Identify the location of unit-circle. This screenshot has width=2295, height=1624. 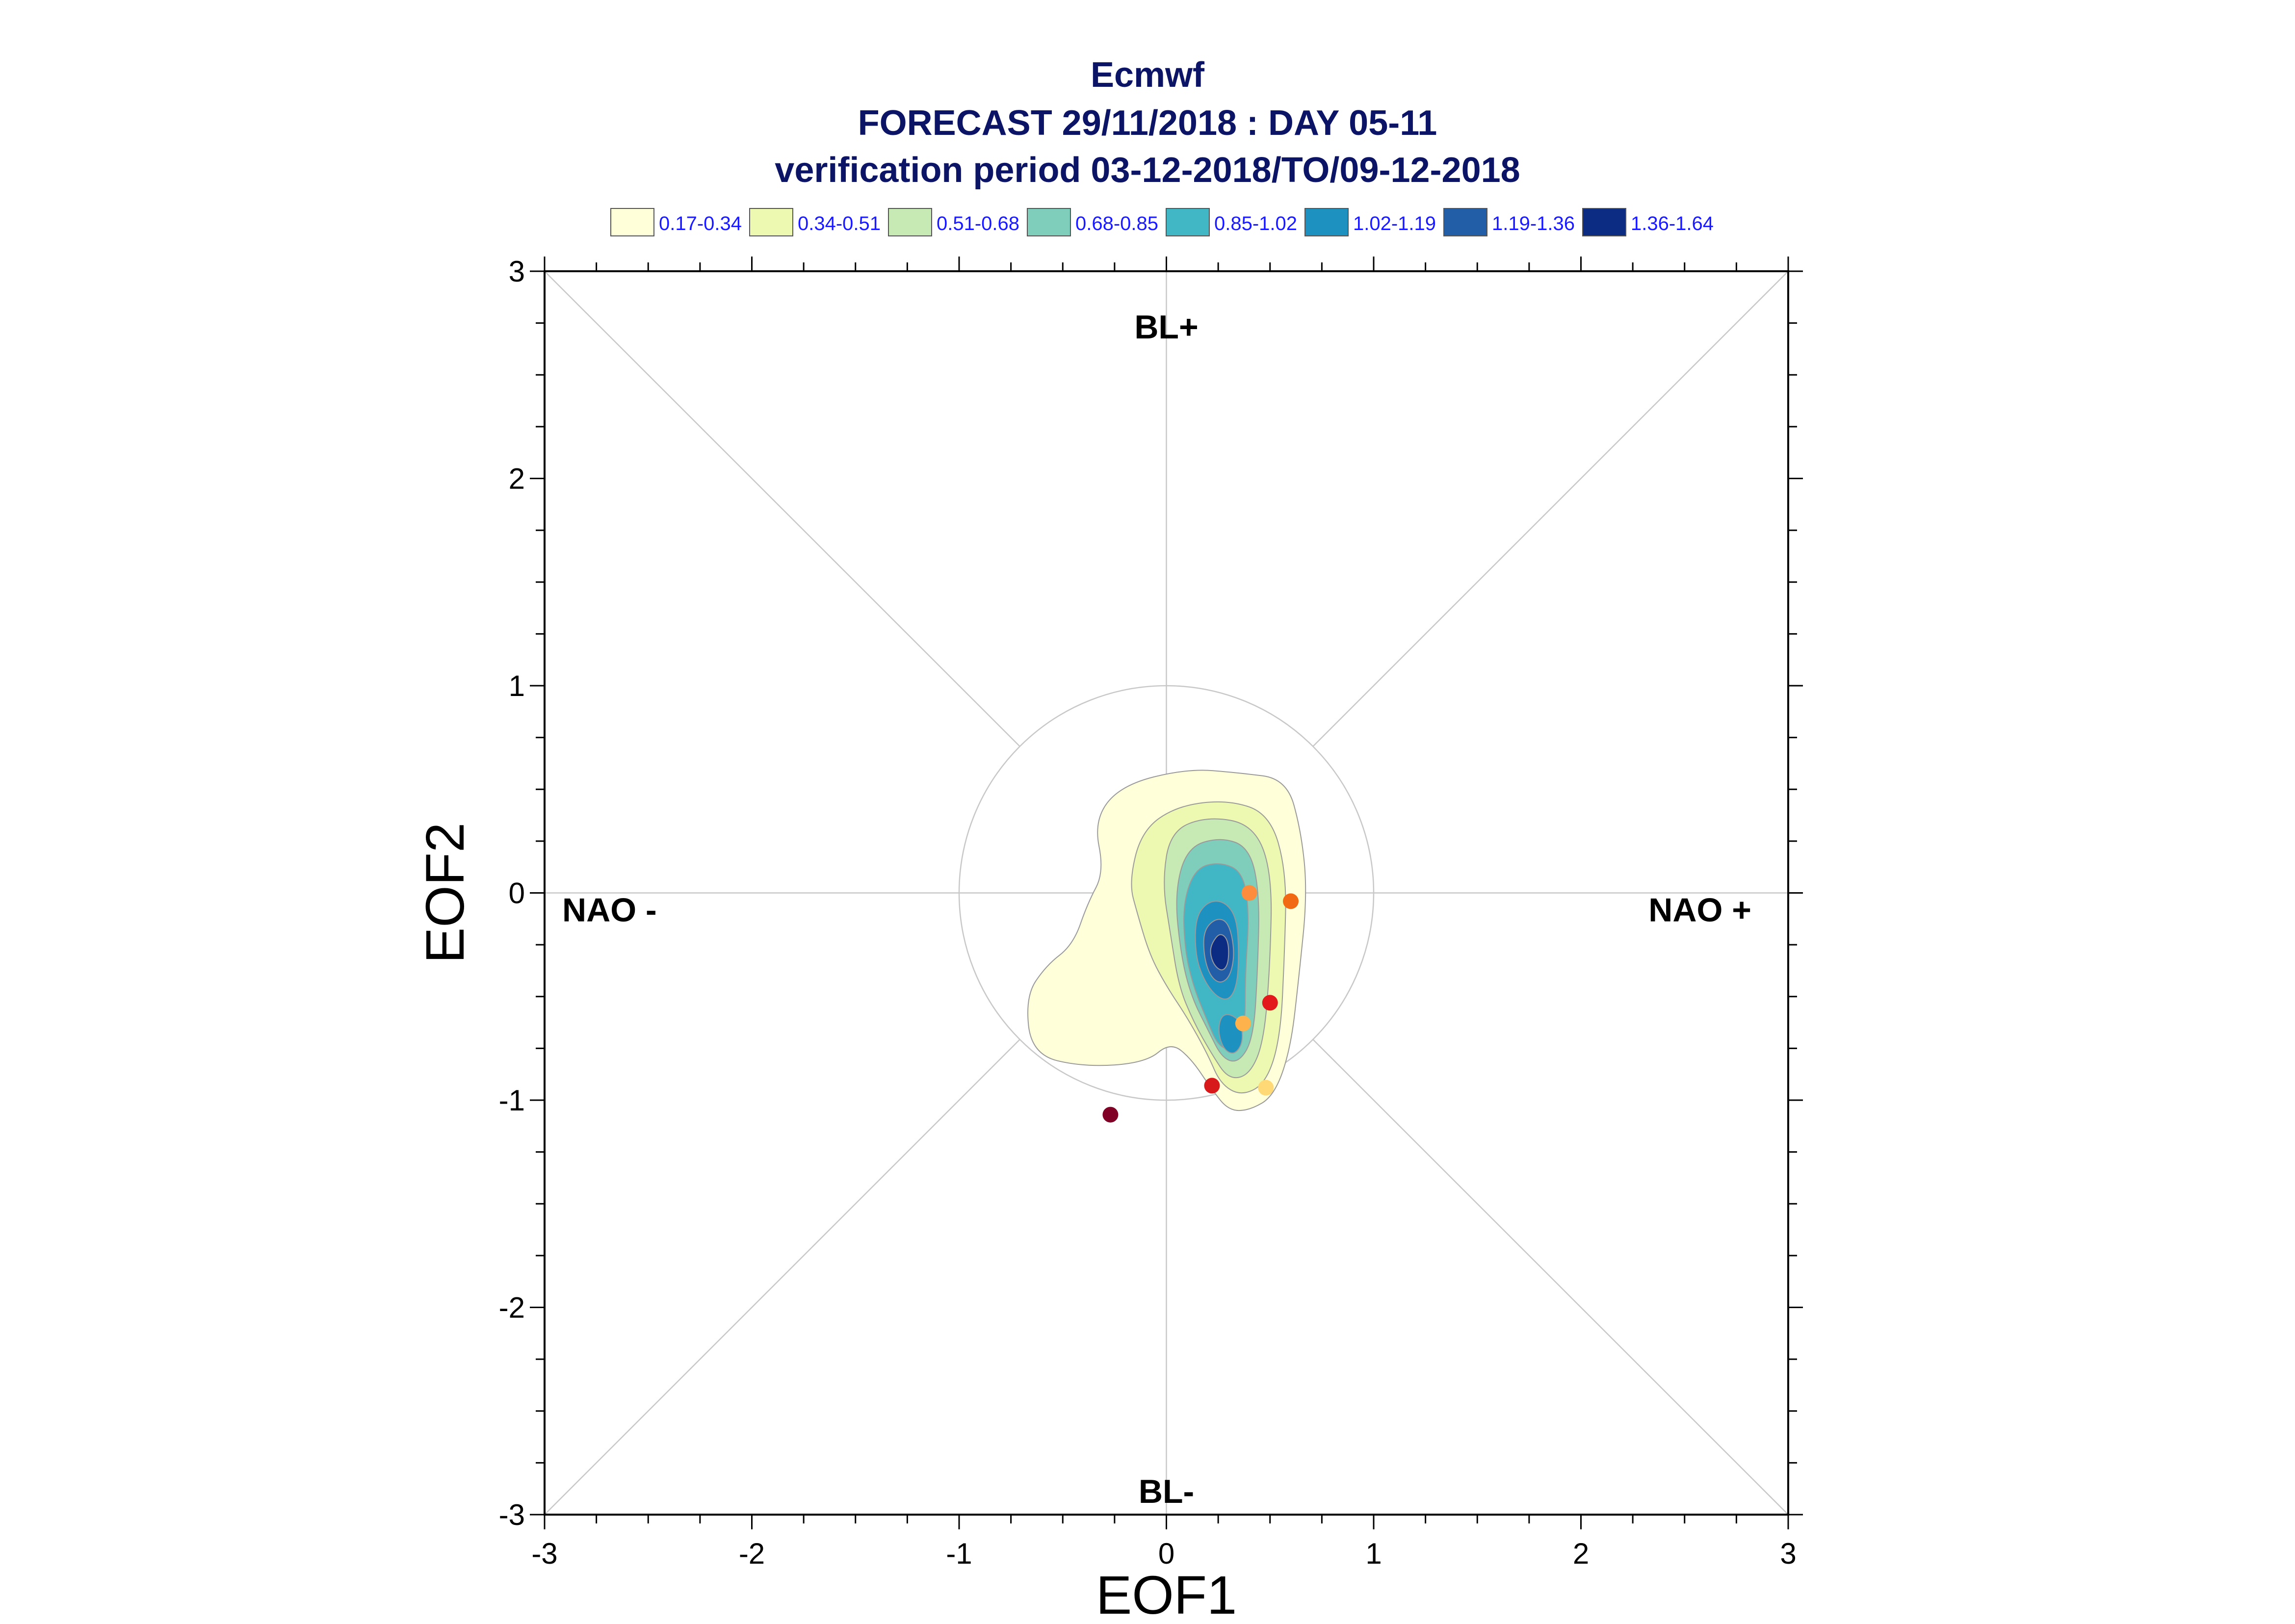
(1166, 893).